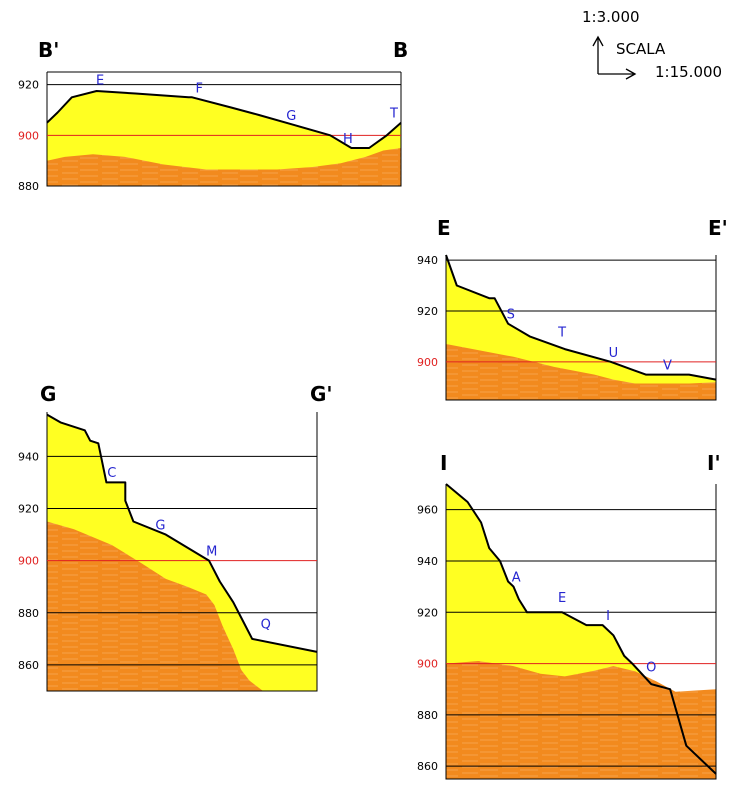  I want to click on section-i-left-label: I, so click(443, 463).